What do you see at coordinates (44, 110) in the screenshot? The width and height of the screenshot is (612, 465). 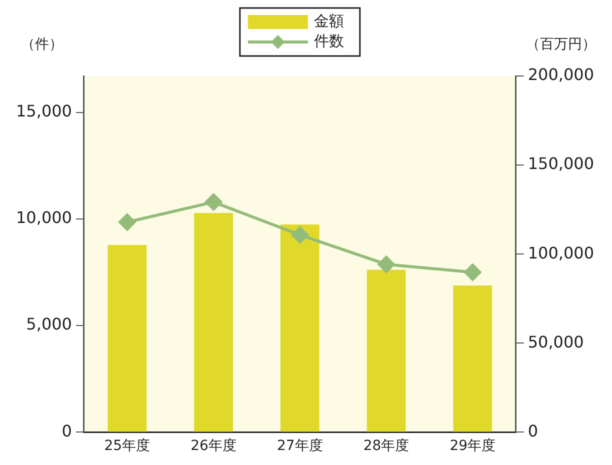 I see `y-tick-label: 15,000` at bounding box center [44, 110].